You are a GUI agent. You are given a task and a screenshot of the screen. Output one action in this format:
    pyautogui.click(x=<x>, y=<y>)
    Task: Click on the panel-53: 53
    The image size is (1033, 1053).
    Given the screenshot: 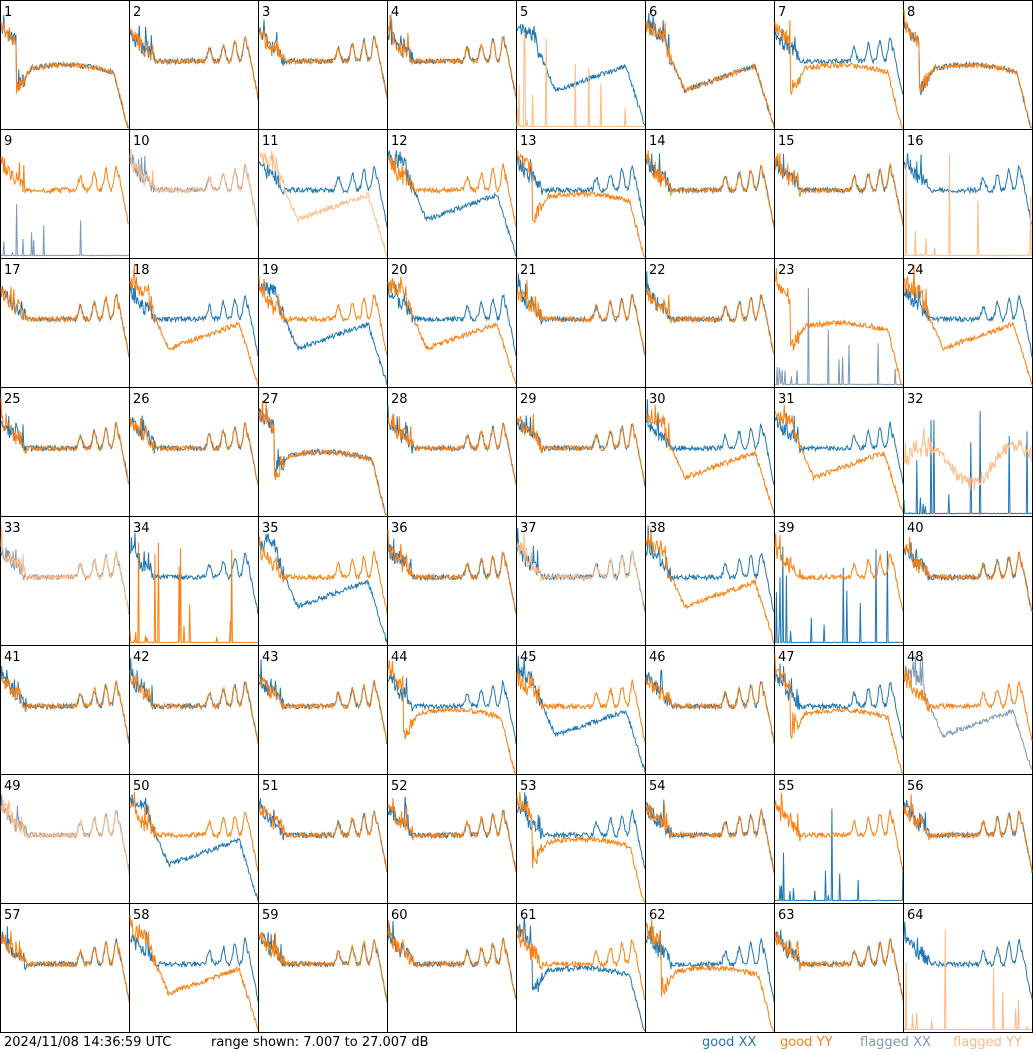 What is the action you would take?
    pyautogui.click(x=581, y=839)
    